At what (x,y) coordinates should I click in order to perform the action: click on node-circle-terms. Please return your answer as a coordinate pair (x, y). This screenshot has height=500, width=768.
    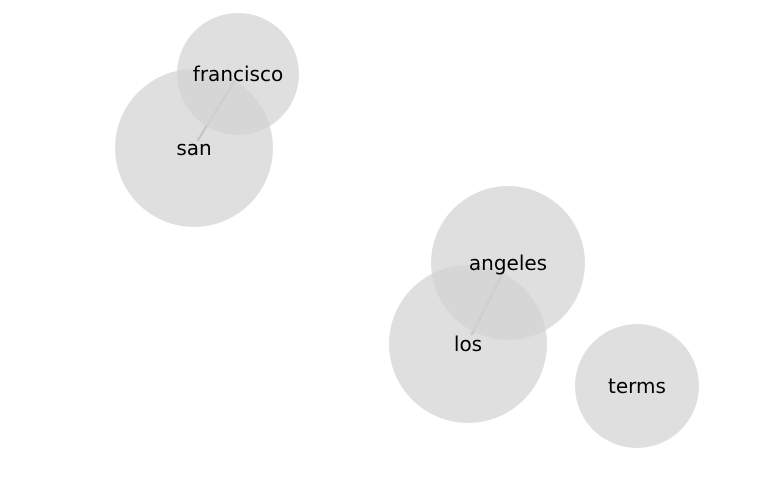
    Looking at the image, I should click on (637, 386).